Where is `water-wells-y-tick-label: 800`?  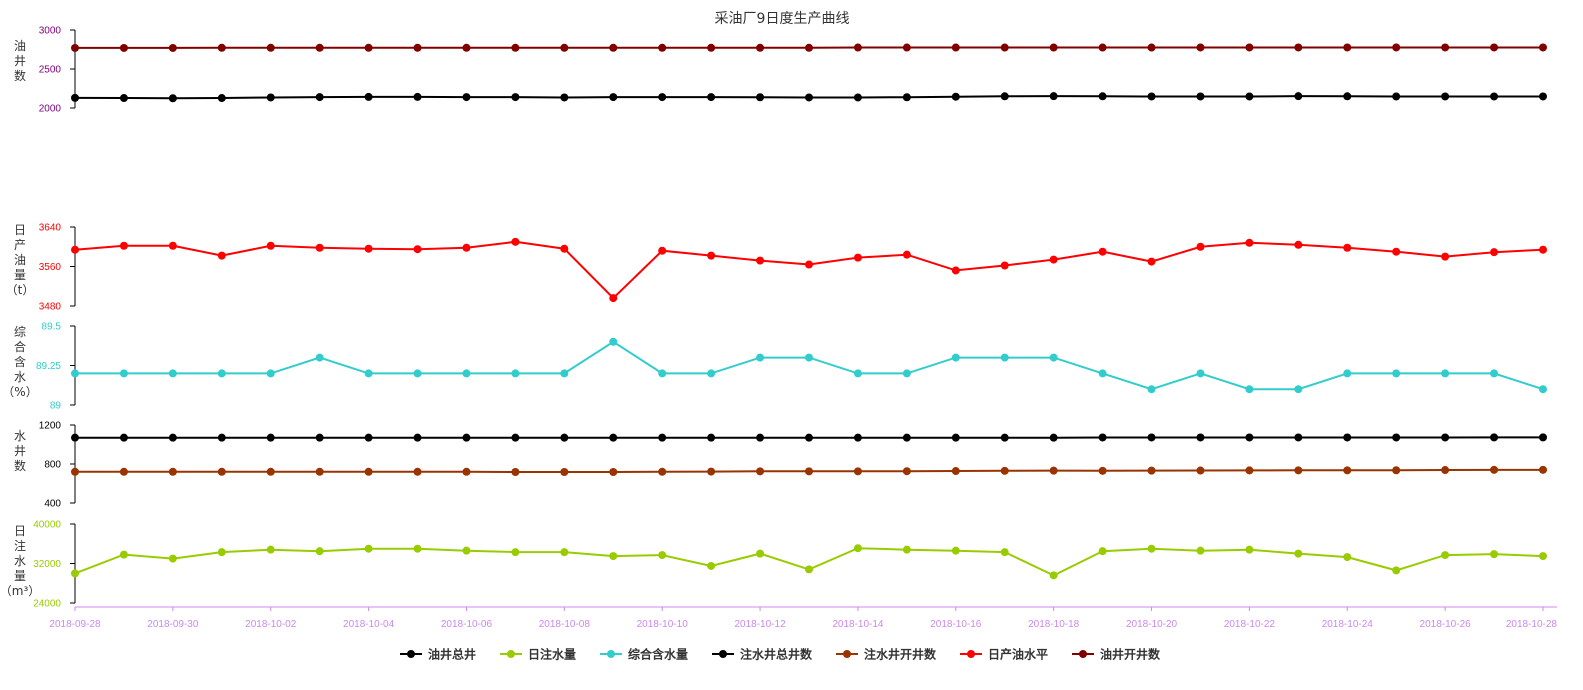
water-wells-y-tick-label: 800 is located at coordinates (52, 465).